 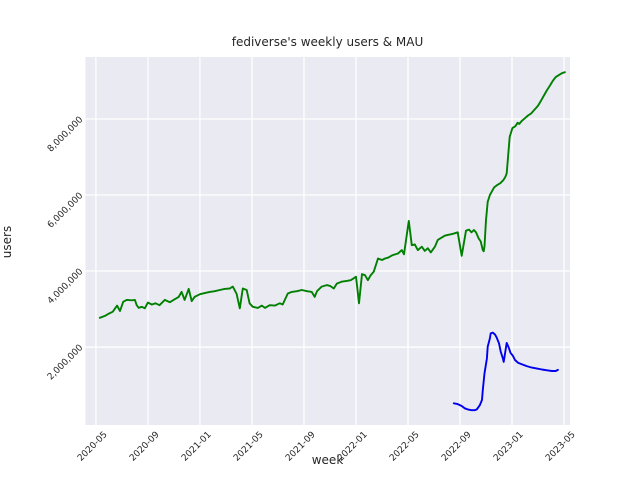 What do you see at coordinates (505, 371) in the screenshot?
I see `series-line-mau` at bounding box center [505, 371].